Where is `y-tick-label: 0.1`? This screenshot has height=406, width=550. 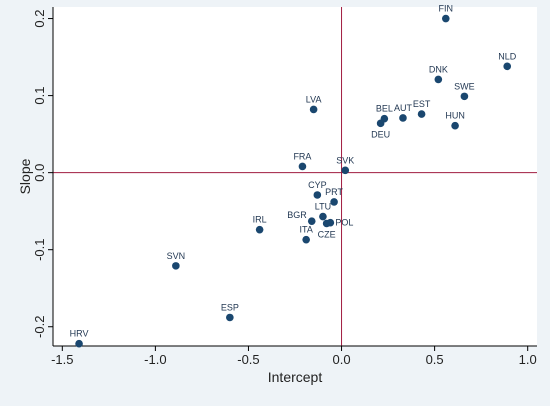 y-tick-label: 0.1 is located at coordinates (39, 96).